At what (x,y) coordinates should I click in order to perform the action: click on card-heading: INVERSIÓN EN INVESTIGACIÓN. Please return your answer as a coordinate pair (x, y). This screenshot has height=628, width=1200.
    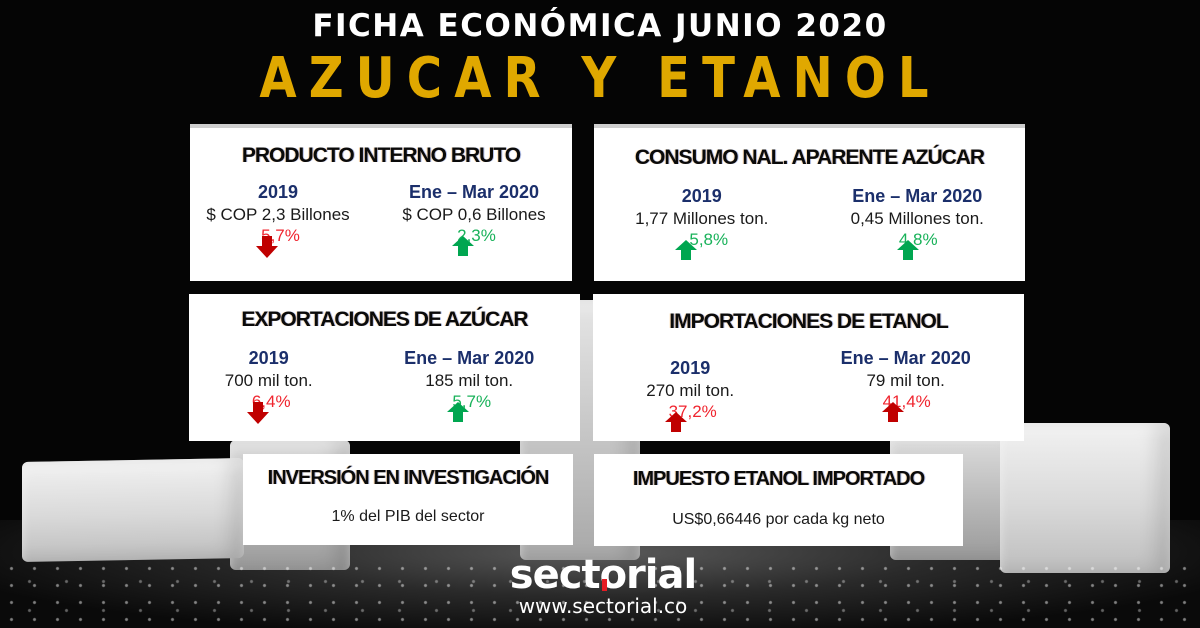
    Looking at the image, I should click on (408, 478).